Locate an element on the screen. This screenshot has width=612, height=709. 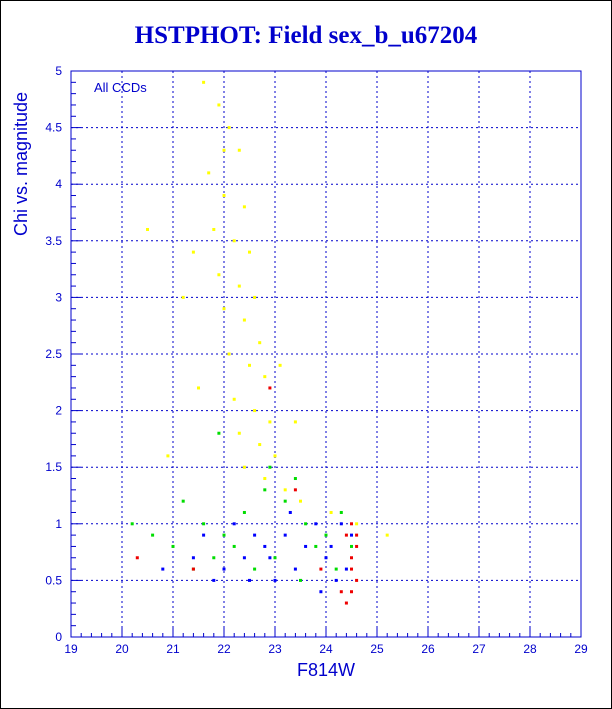
x-axis-tick-labels: 19 20 21 22 23 24 25 26 27 28 29 is located at coordinates (326, 649).